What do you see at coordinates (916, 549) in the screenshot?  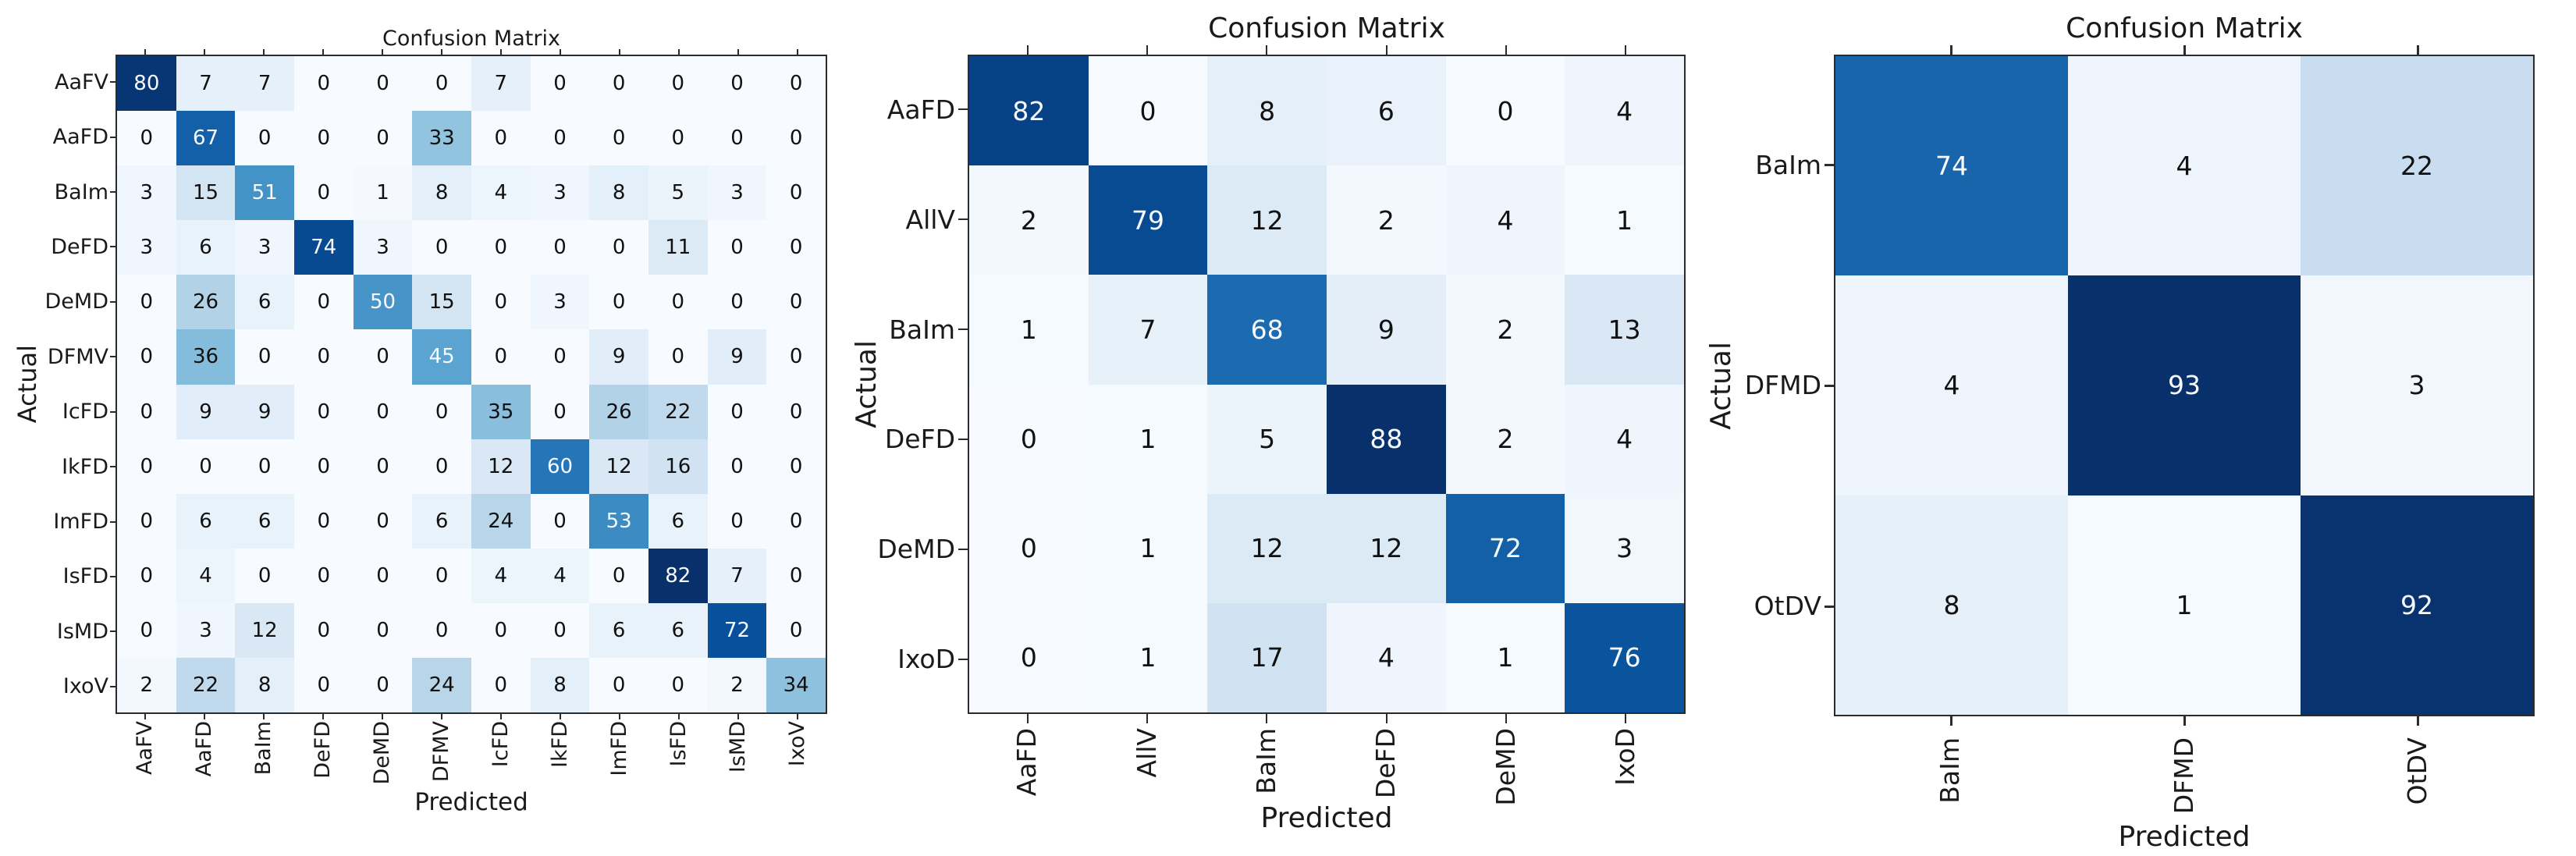 I see `y-tick-label: DeMD` at bounding box center [916, 549].